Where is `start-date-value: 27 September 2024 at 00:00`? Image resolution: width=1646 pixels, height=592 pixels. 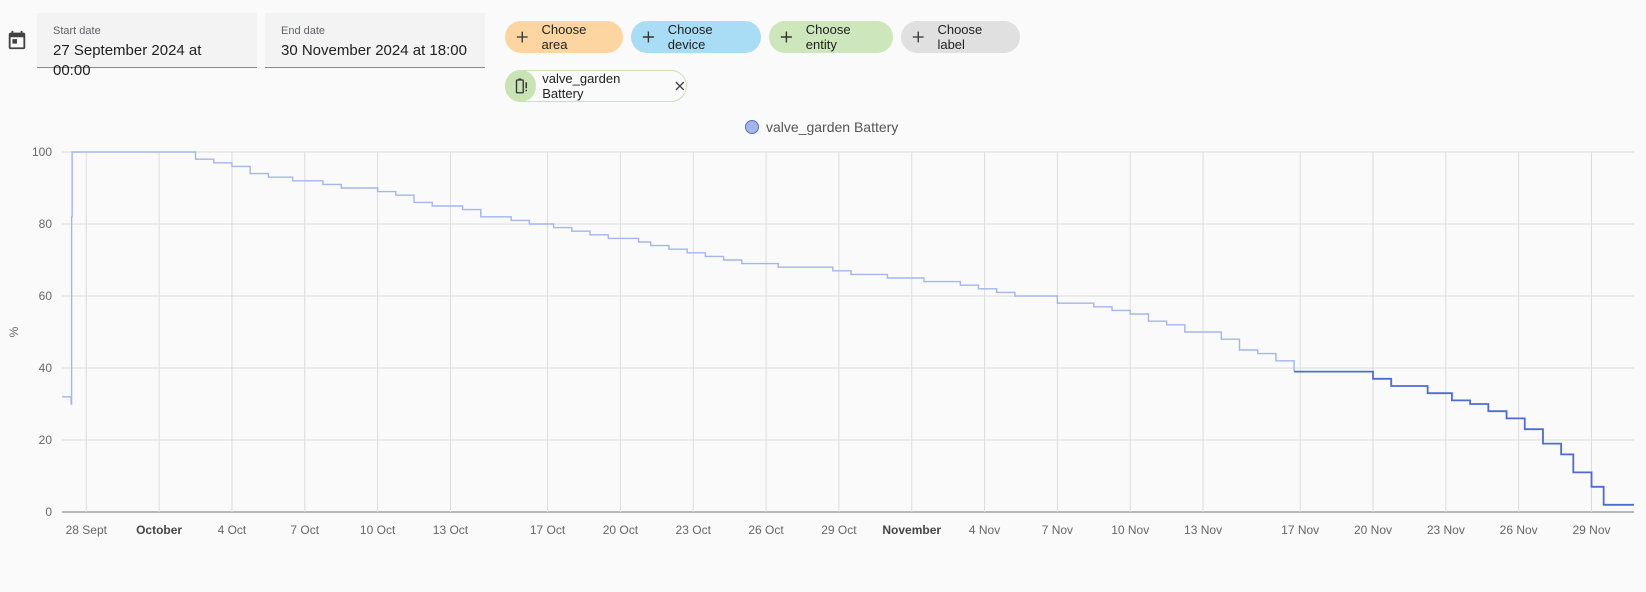 start-date-value: 27 September 2024 at 00:00 is located at coordinates (127, 60).